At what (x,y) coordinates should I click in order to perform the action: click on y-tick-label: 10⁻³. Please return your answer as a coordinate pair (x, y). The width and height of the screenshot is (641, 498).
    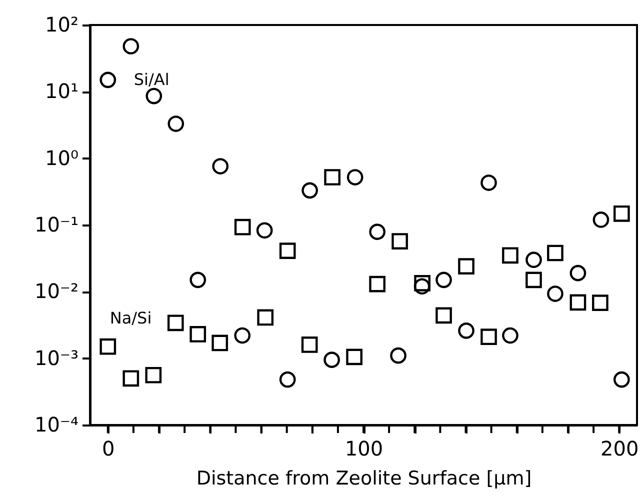
    Looking at the image, I should click on (56, 358).